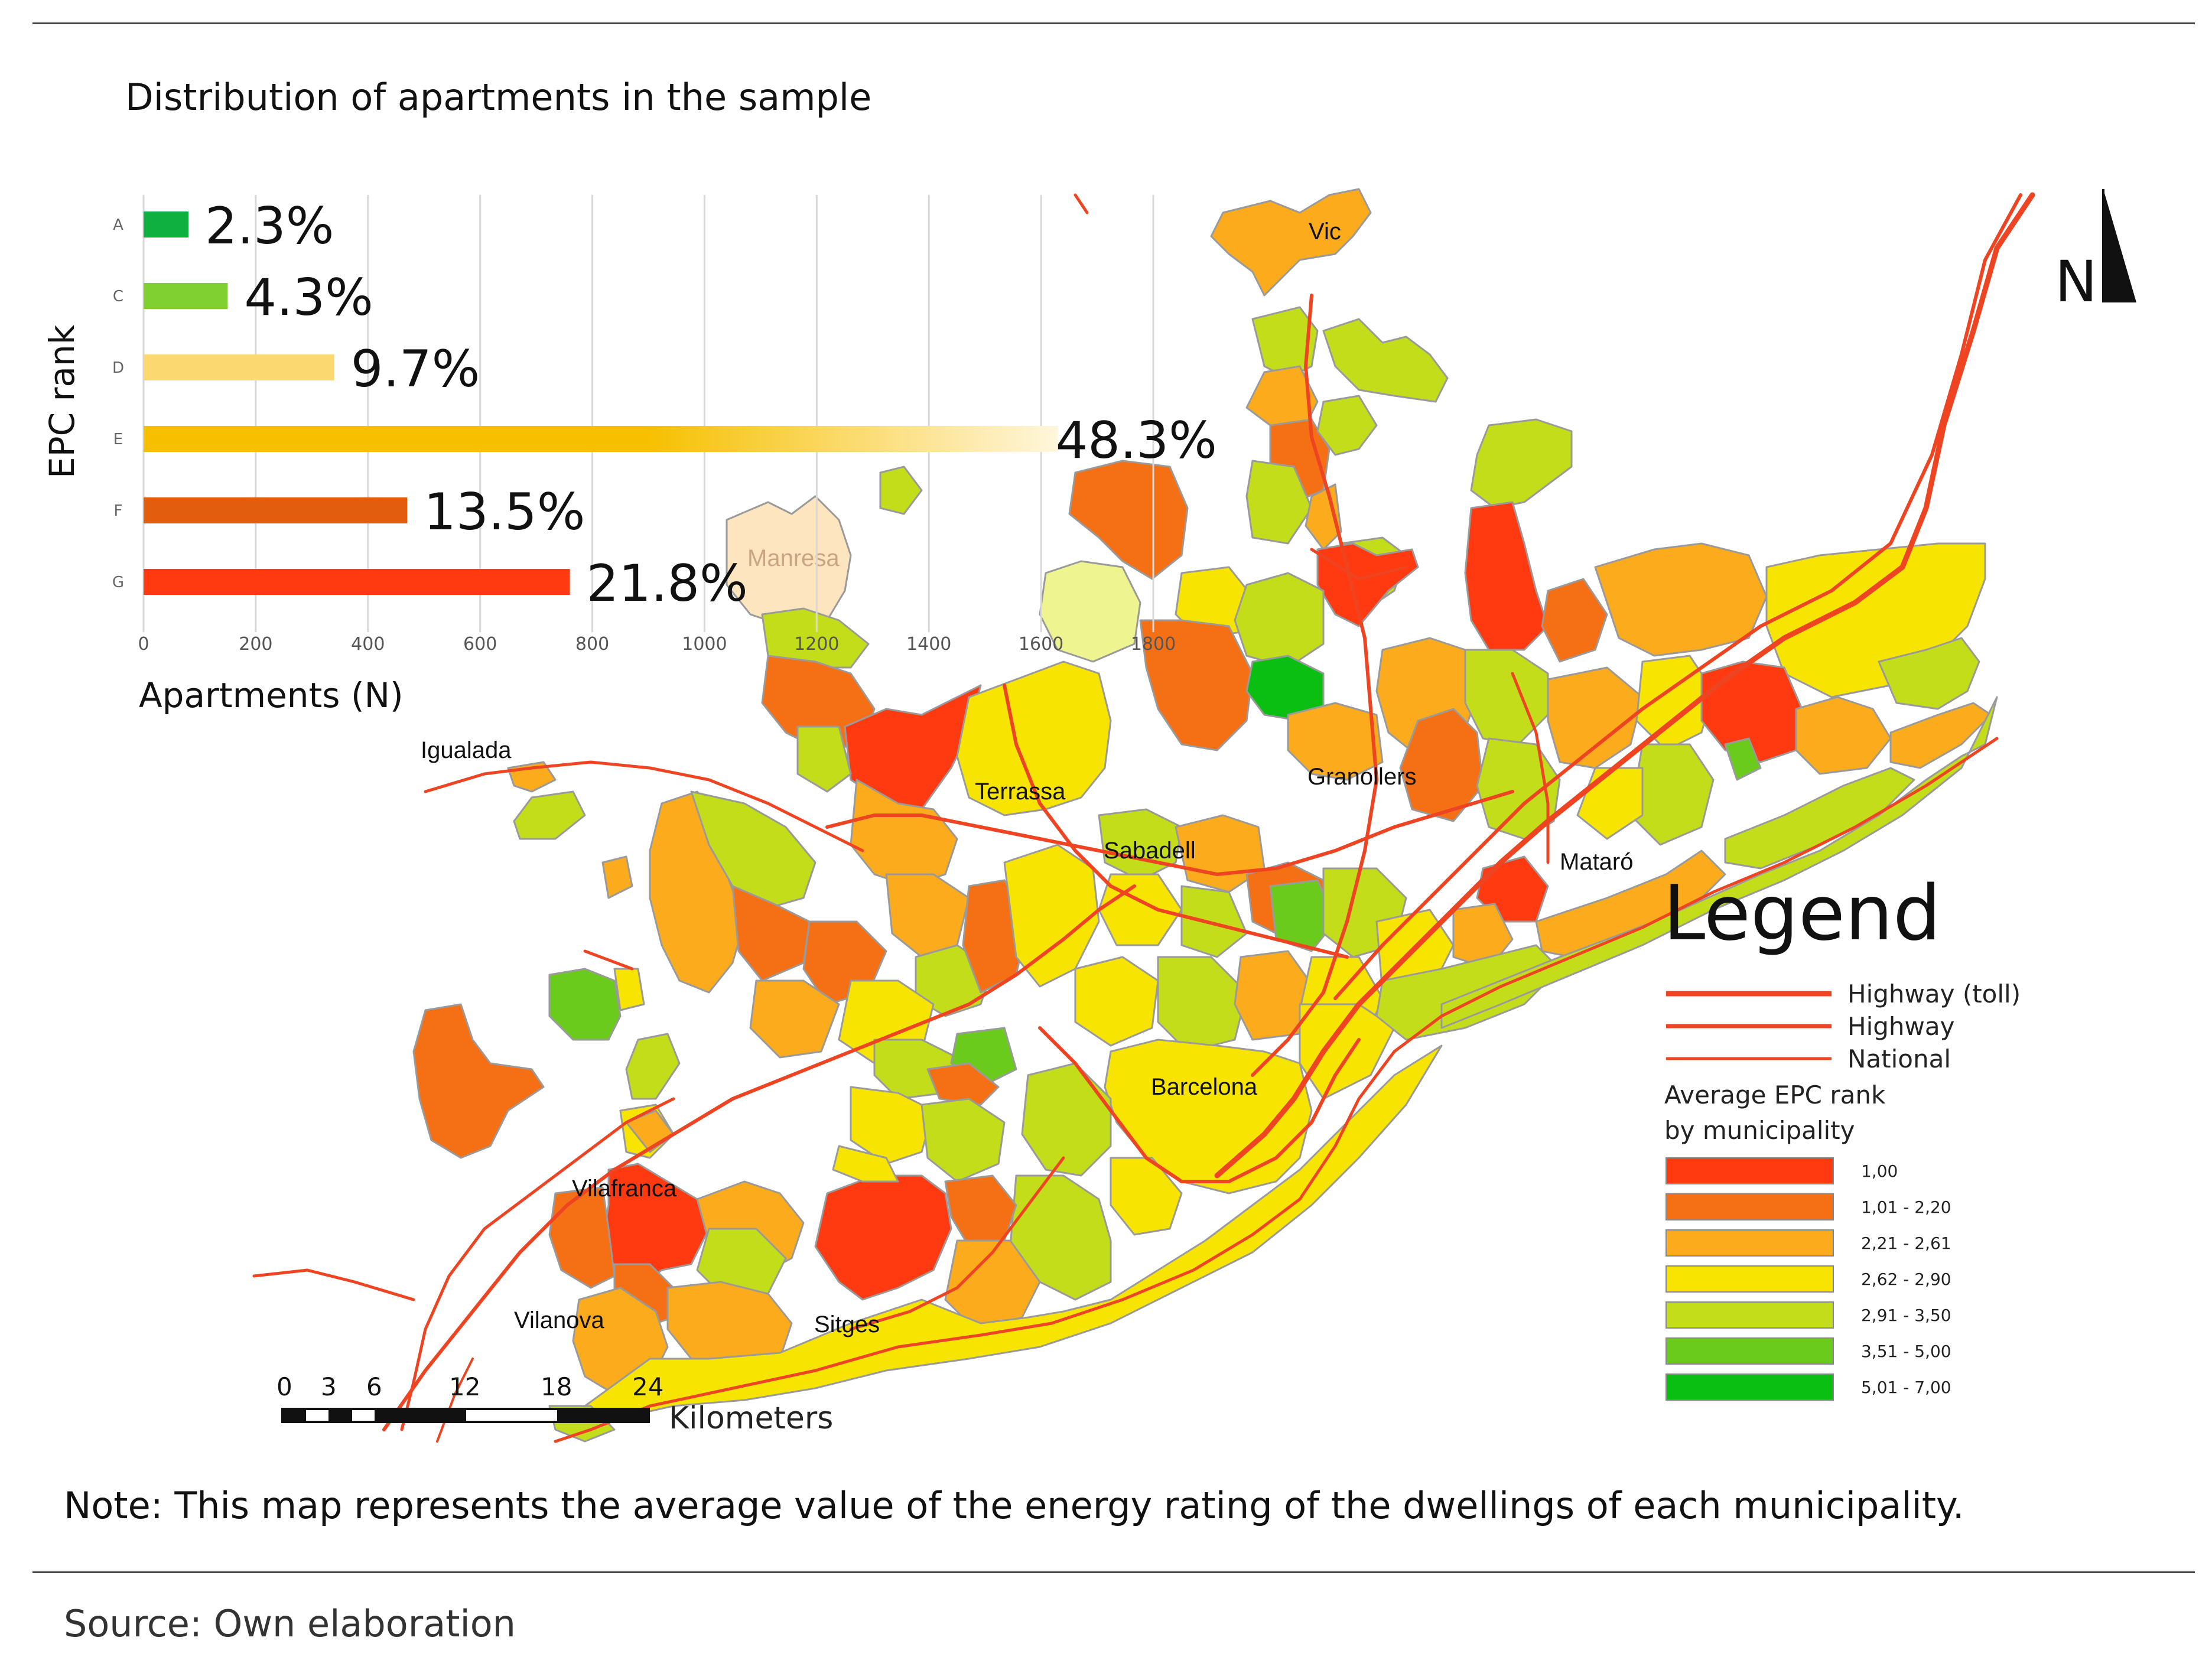 The width and height of the screenshot is (2212, 1673). I want to click on highway-ap7-west, so click(759, 1157).